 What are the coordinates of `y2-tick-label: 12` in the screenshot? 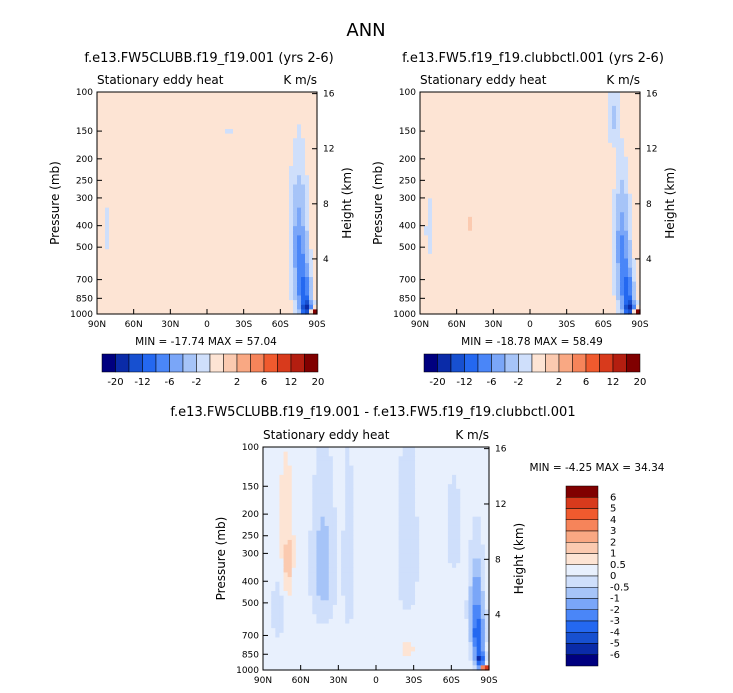 It's located at (328, 150).